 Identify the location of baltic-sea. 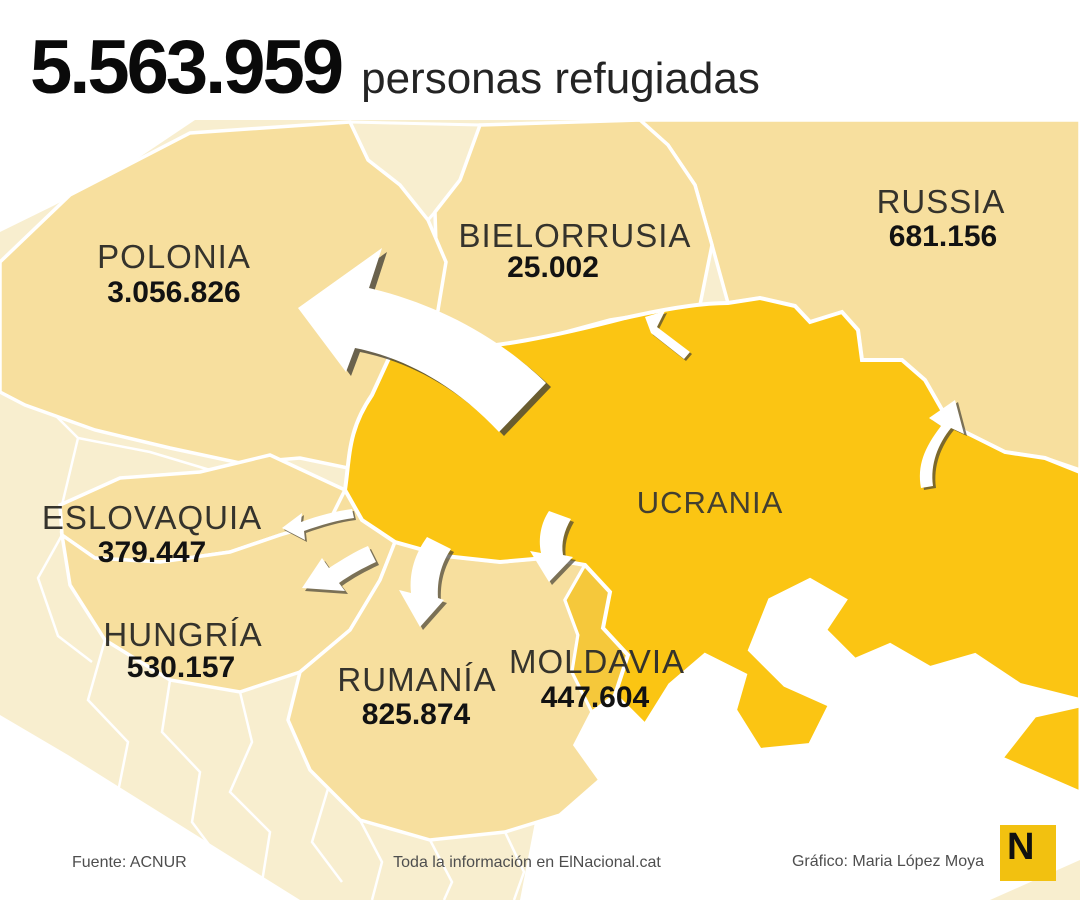
(97, 176).